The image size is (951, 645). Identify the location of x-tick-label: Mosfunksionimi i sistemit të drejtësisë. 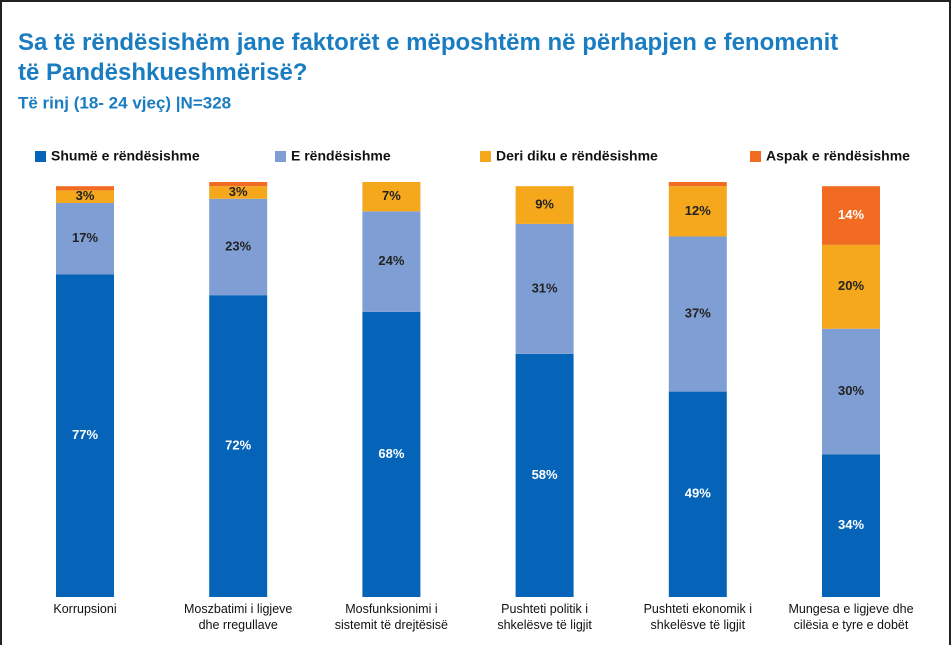
(391, 617).